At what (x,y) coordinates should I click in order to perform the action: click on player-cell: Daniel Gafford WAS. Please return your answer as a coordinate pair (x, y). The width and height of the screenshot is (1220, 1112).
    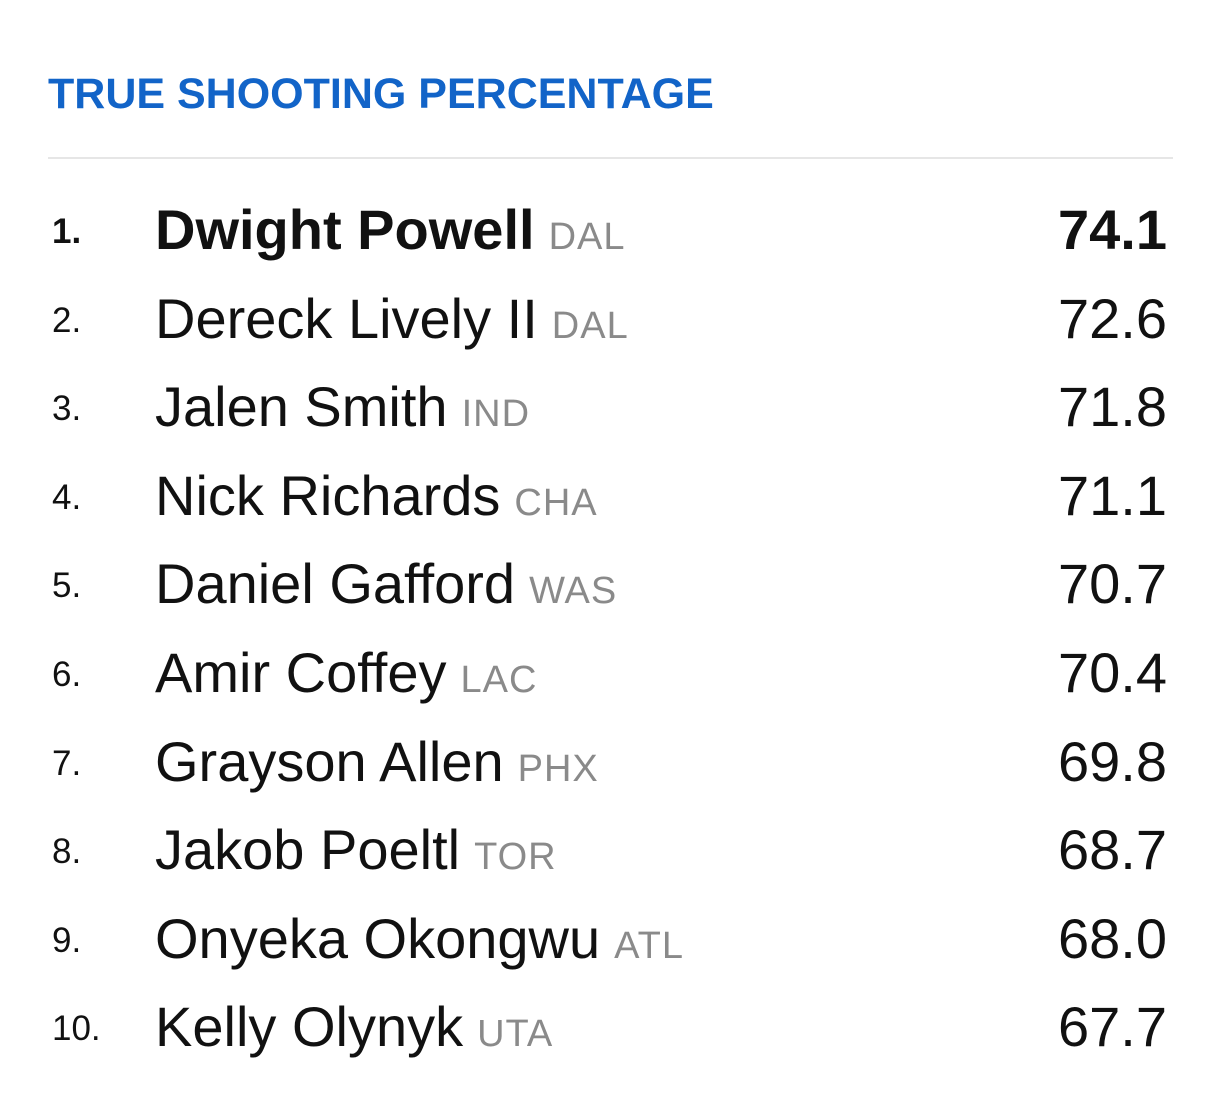
    Looking at the image, I should click on (386, 583).